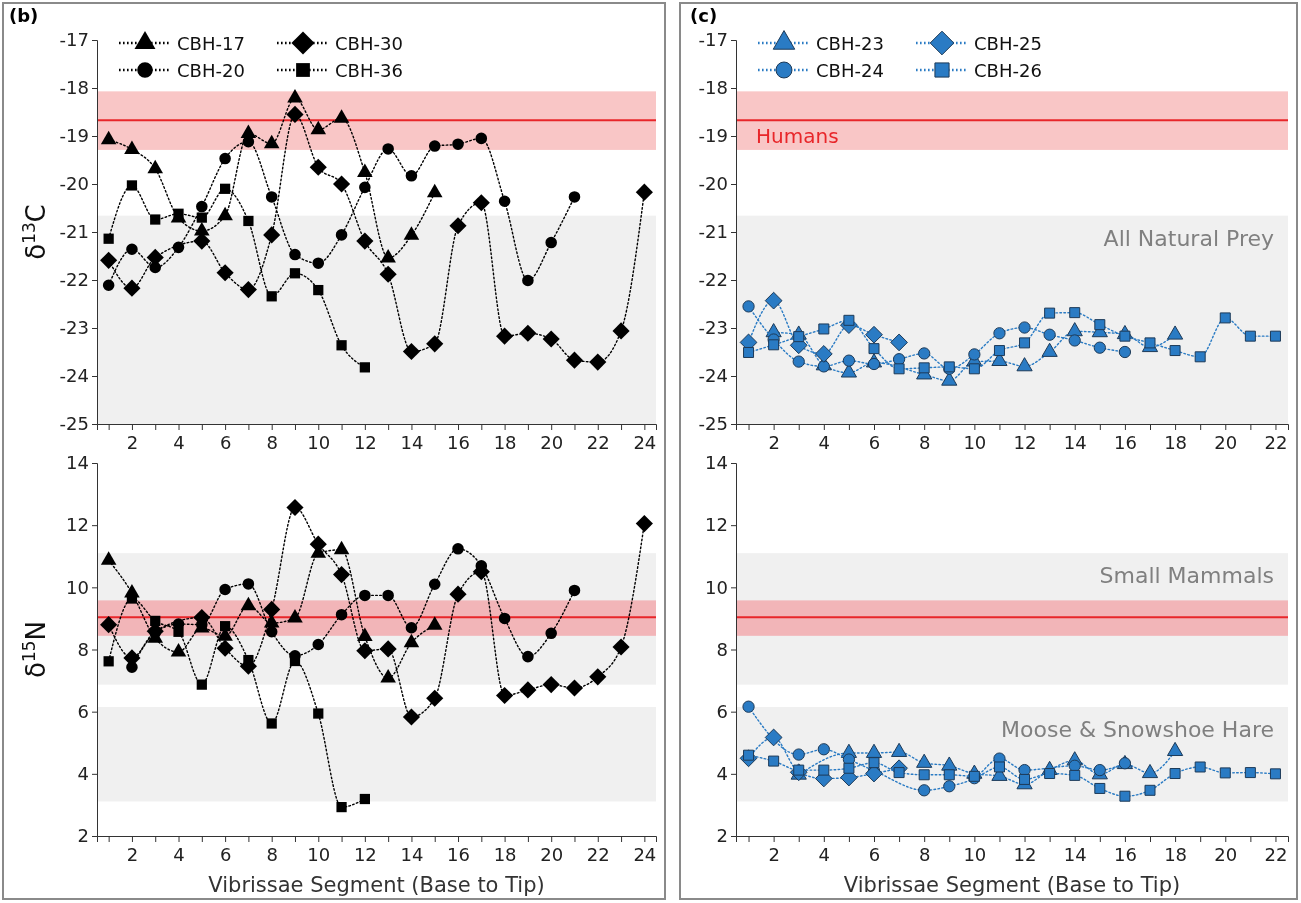 The height and width of the screenshot is (903, 1301). What do you see at coordinates (211, 43) in the screenshot?
I see `legend-label: CBH-17` at bounding box center [211, 43].